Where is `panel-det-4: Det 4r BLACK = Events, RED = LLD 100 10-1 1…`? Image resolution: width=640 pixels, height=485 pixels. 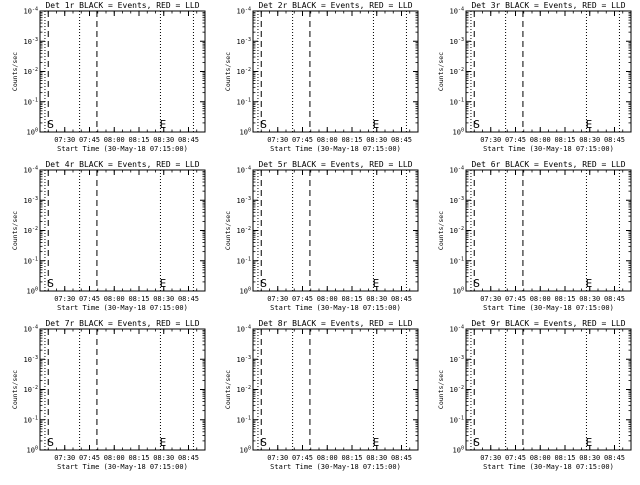
panel-det-4: Det 4r BLACK = Events, RED = LLD 100 10-1 1… is located at coordinates (108, 236).